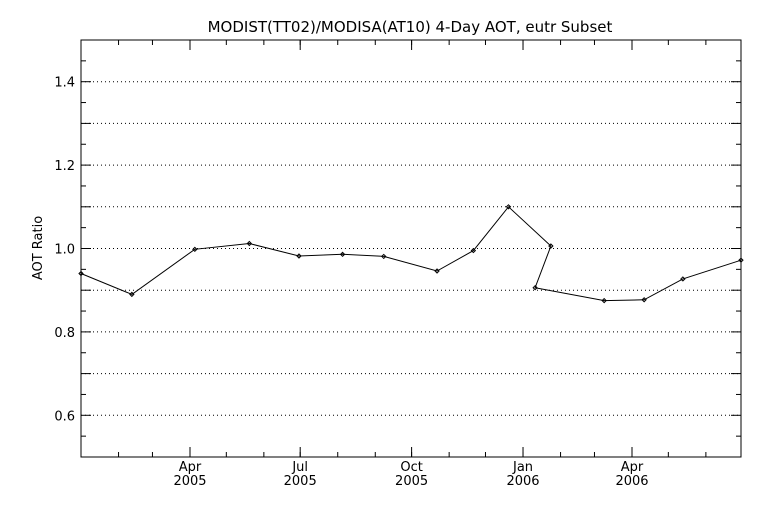 The image size is (768, 512). What do you see at coordinates (64, 416) in the screenshot?
I see `y-tick-label: 0.6` at bounding box center [64, 416].